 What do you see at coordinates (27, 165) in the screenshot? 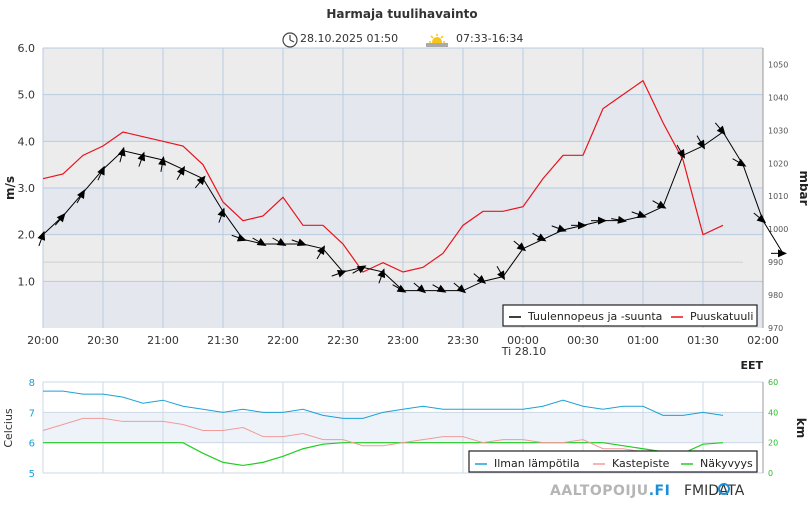
I see `main-y-axis: 1.0 2.0 3.0 4.0 5.0 6.0` at bounding box center [27, 165].